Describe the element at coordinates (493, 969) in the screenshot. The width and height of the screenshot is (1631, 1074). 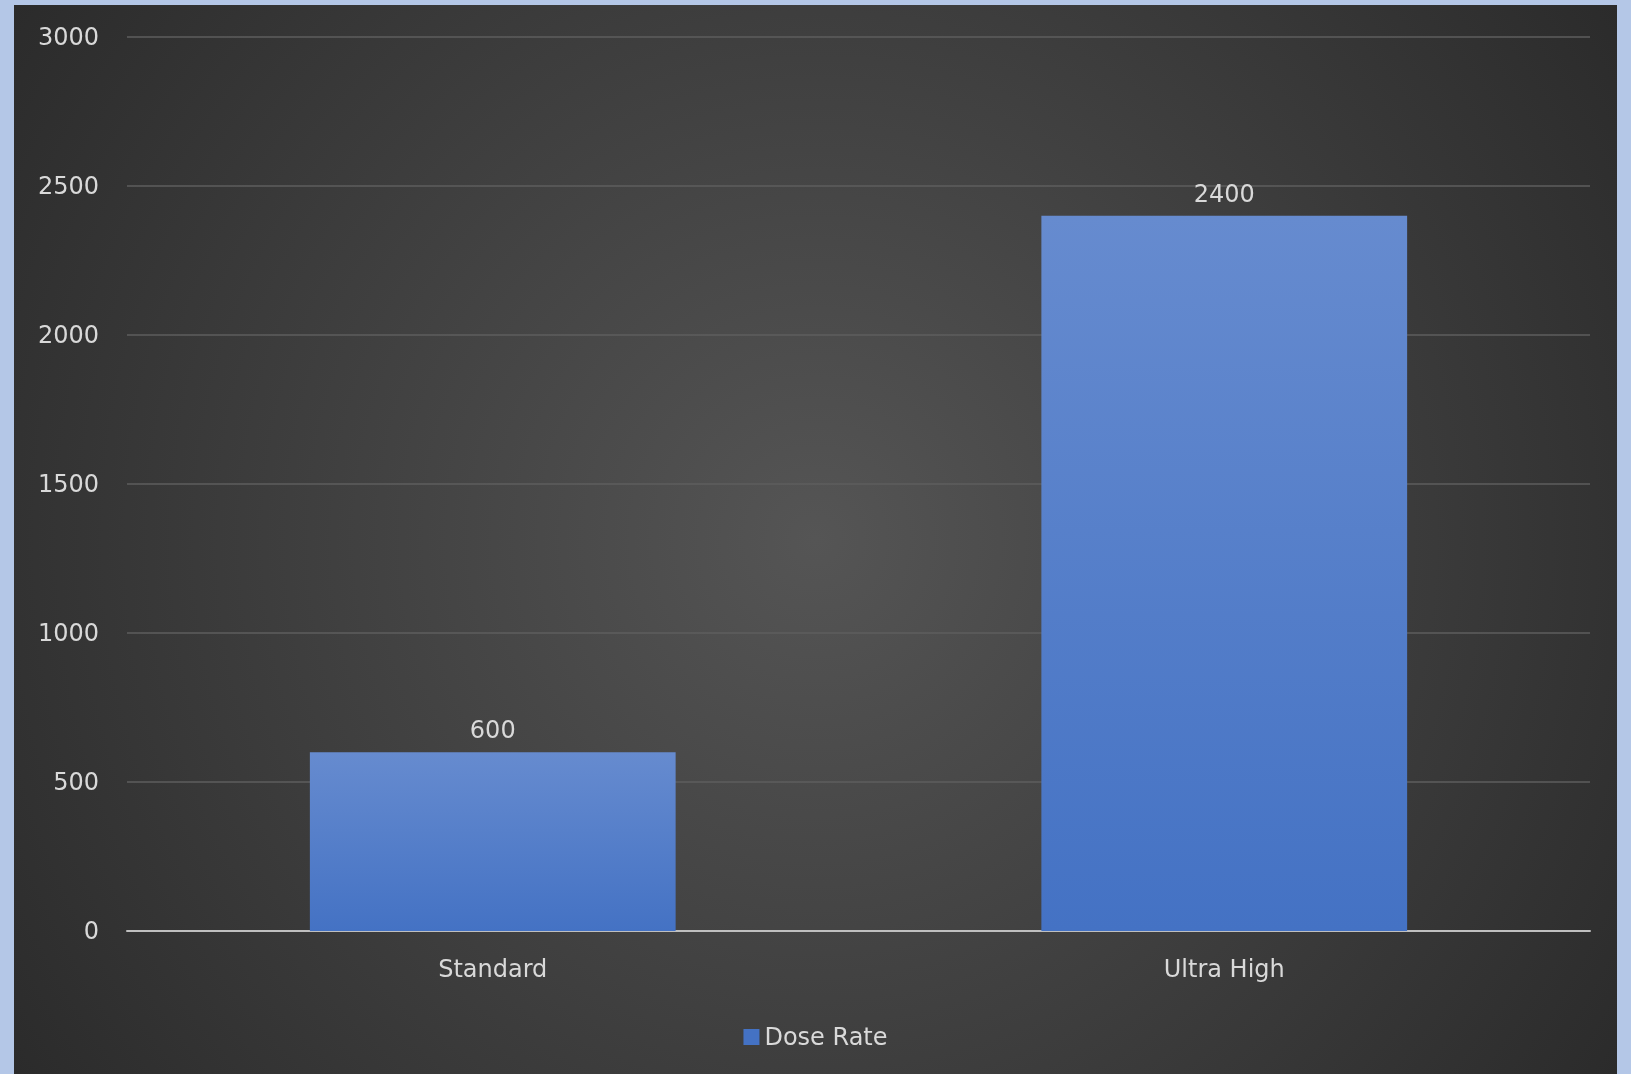
I see `x-tick-label: Standard` at that location.